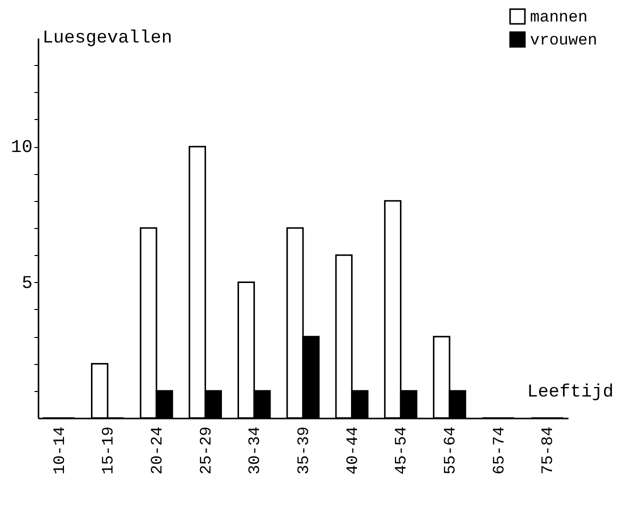  I want to click on x-tick-label: 55-64, so click(451, 450).